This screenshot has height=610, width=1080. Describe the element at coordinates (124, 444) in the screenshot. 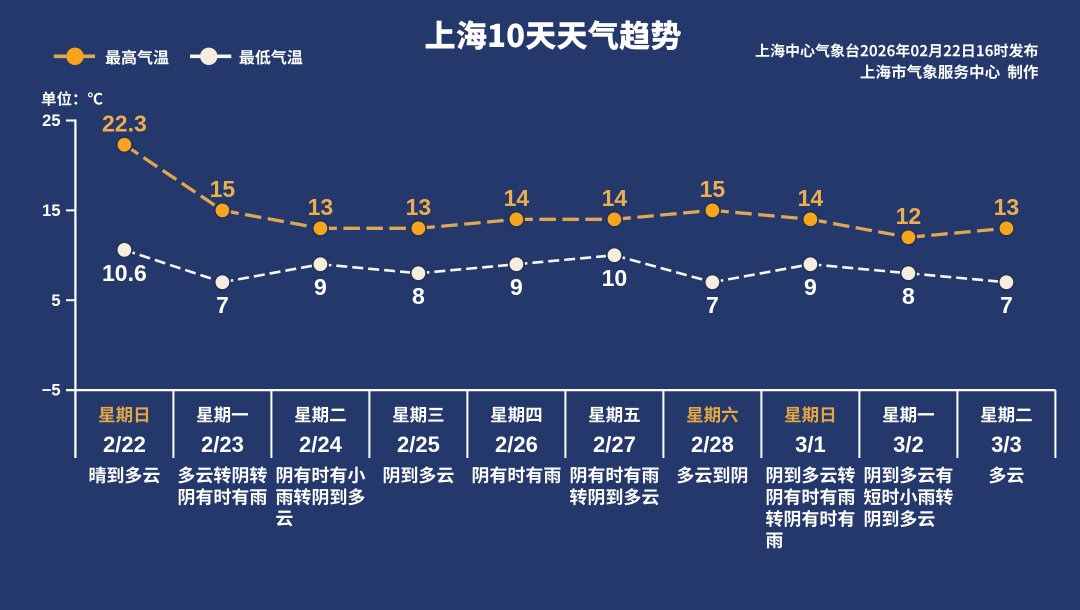

I see `svg-text: 2/22` at that location.